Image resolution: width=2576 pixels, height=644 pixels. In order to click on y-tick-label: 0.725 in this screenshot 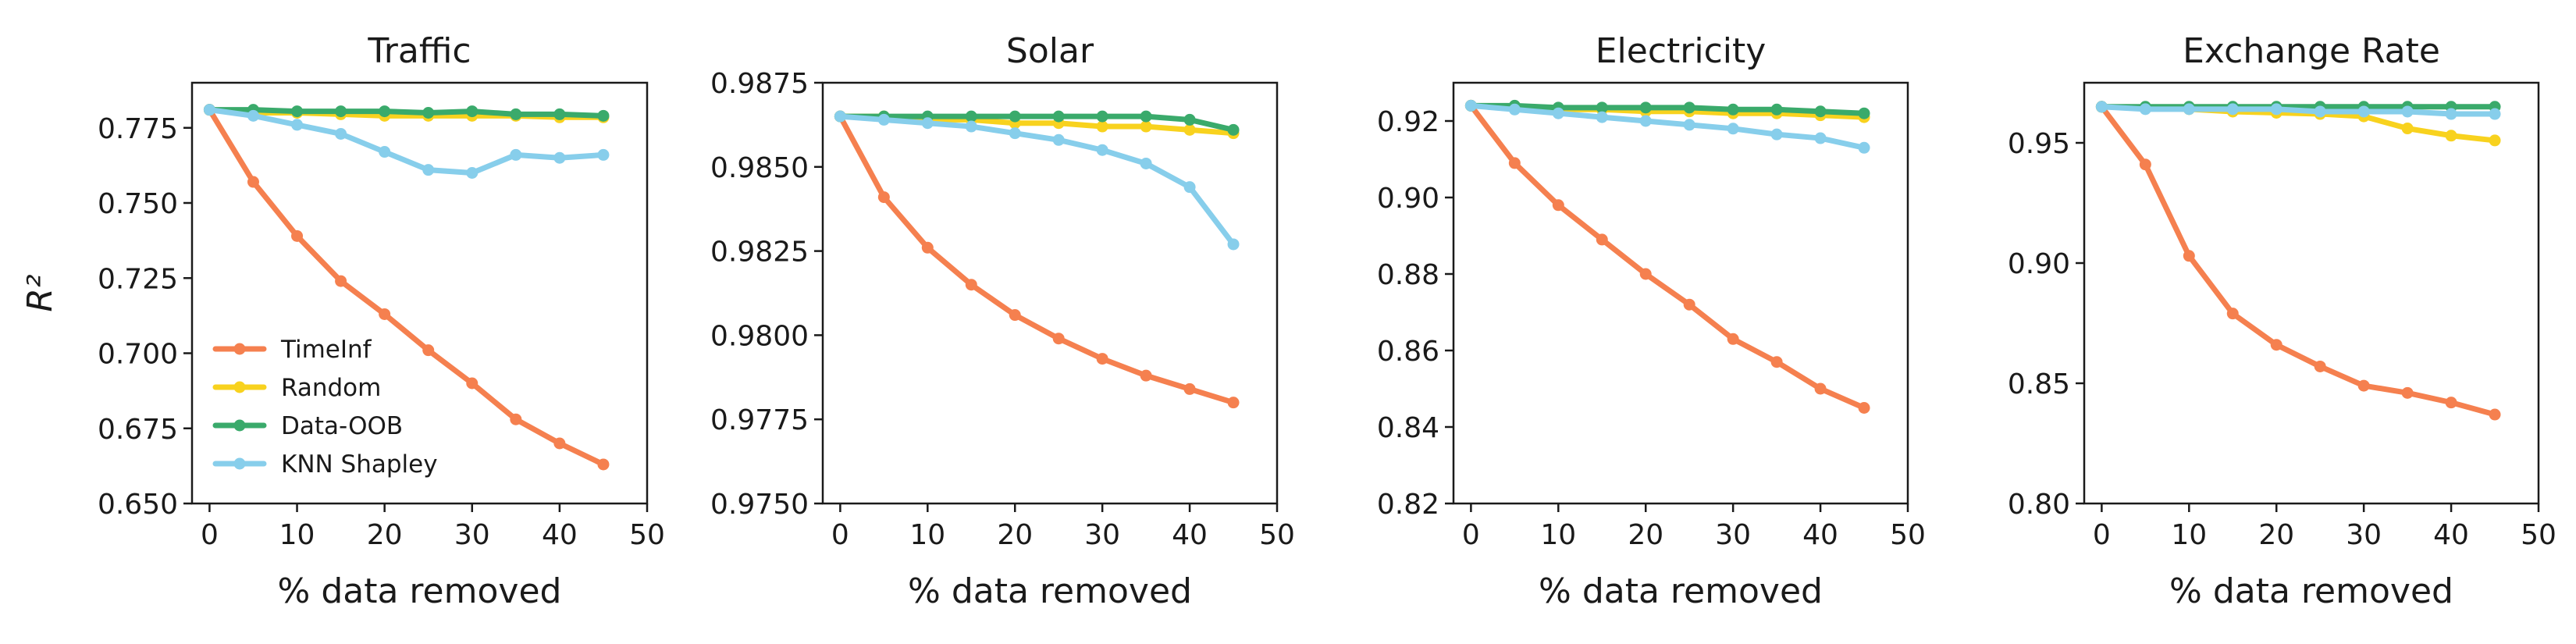, I will do `click(138, 279)`.